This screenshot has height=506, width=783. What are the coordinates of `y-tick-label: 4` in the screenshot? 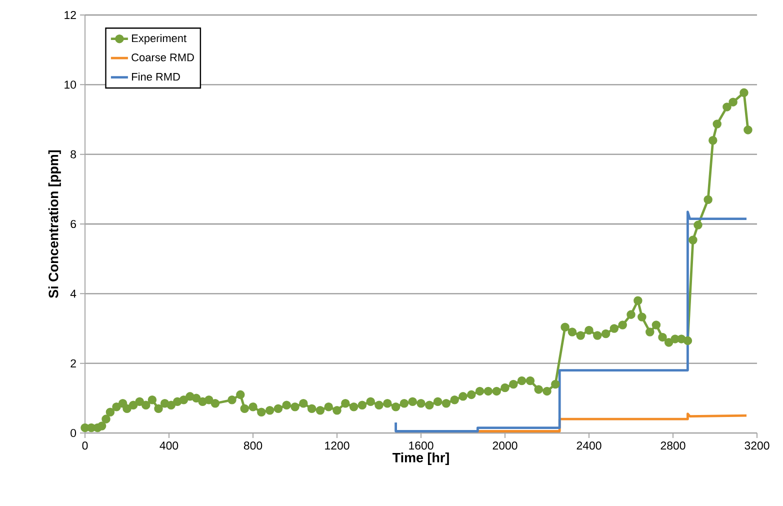 It's located at (73, 294).